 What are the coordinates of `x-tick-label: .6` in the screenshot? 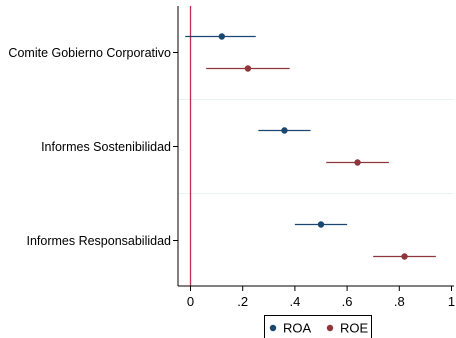 It's located at (347, 301).